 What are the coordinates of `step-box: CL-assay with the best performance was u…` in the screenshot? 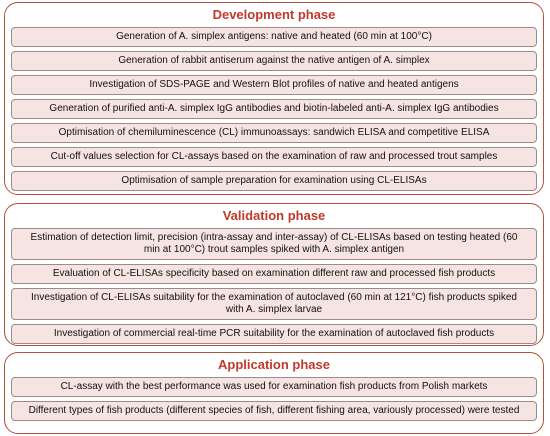 It's located at (274, 387).